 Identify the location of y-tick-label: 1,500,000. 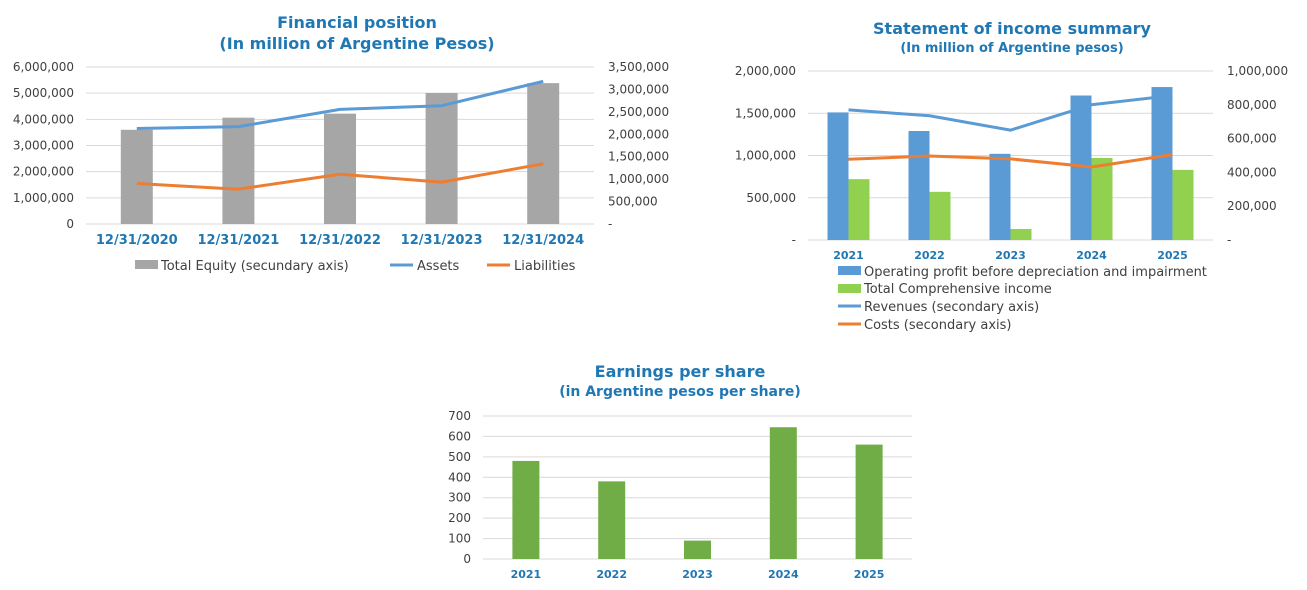
(765, 113).